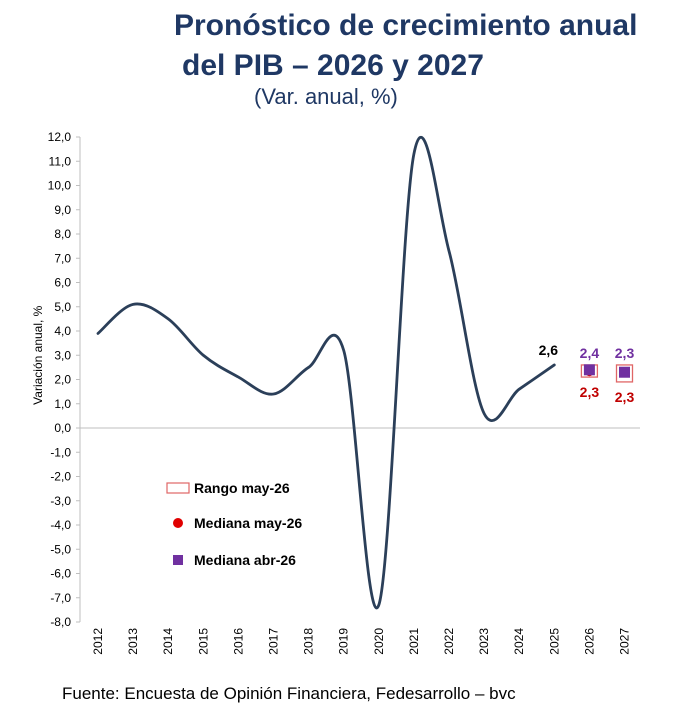 This screenshot has width=700, height=713. Describe the element at coordinates (248, 523) in the screenshot. I see `legend-label-median_may: Mediana may-26` at that location.